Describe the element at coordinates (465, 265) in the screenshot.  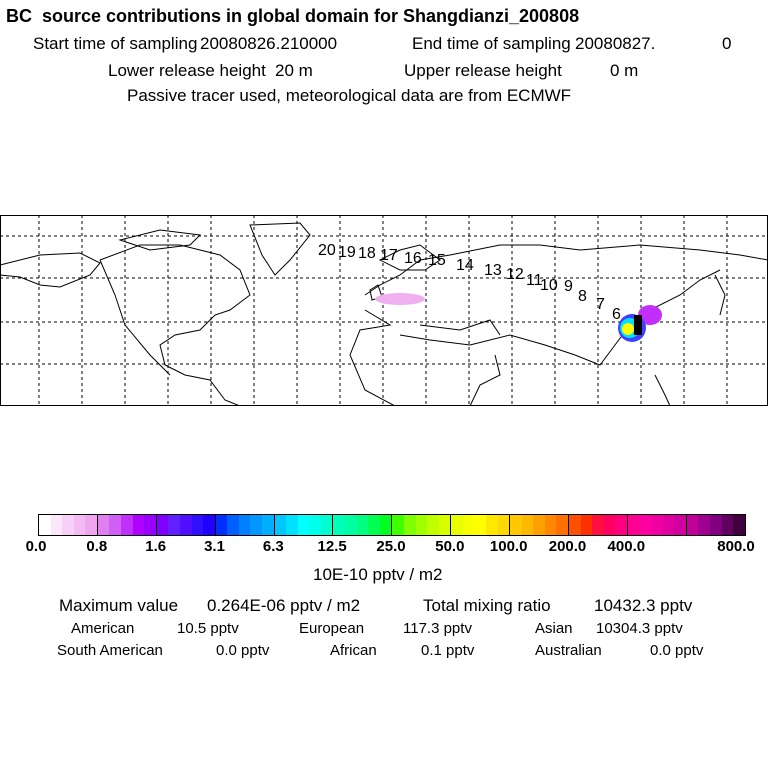
I see `trajectory-label: 14` at that location.